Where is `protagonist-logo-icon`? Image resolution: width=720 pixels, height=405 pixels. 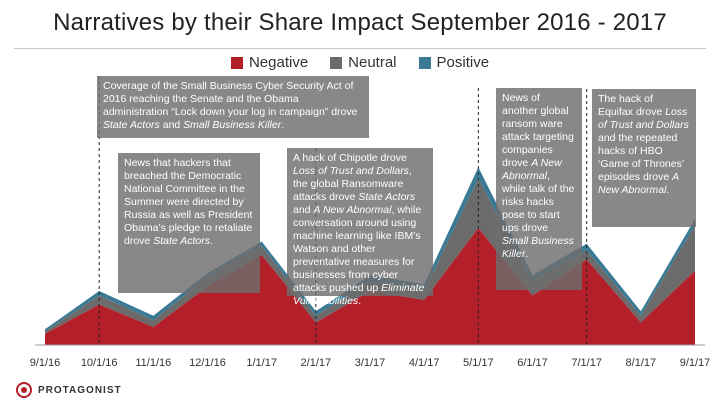 protagonist-logo-icon is located at coordinates (24, 390).